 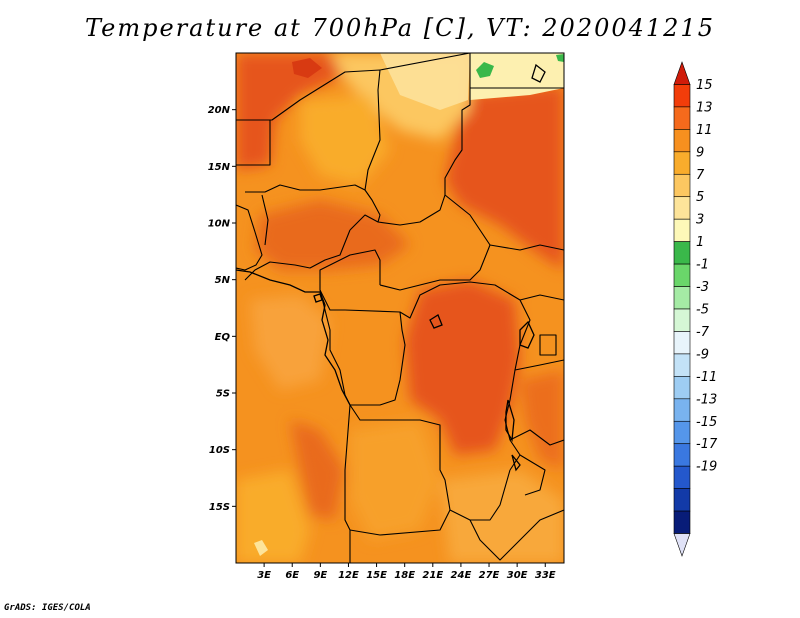 I want to click on cool-region-southeast, so click(x=502, y=516).